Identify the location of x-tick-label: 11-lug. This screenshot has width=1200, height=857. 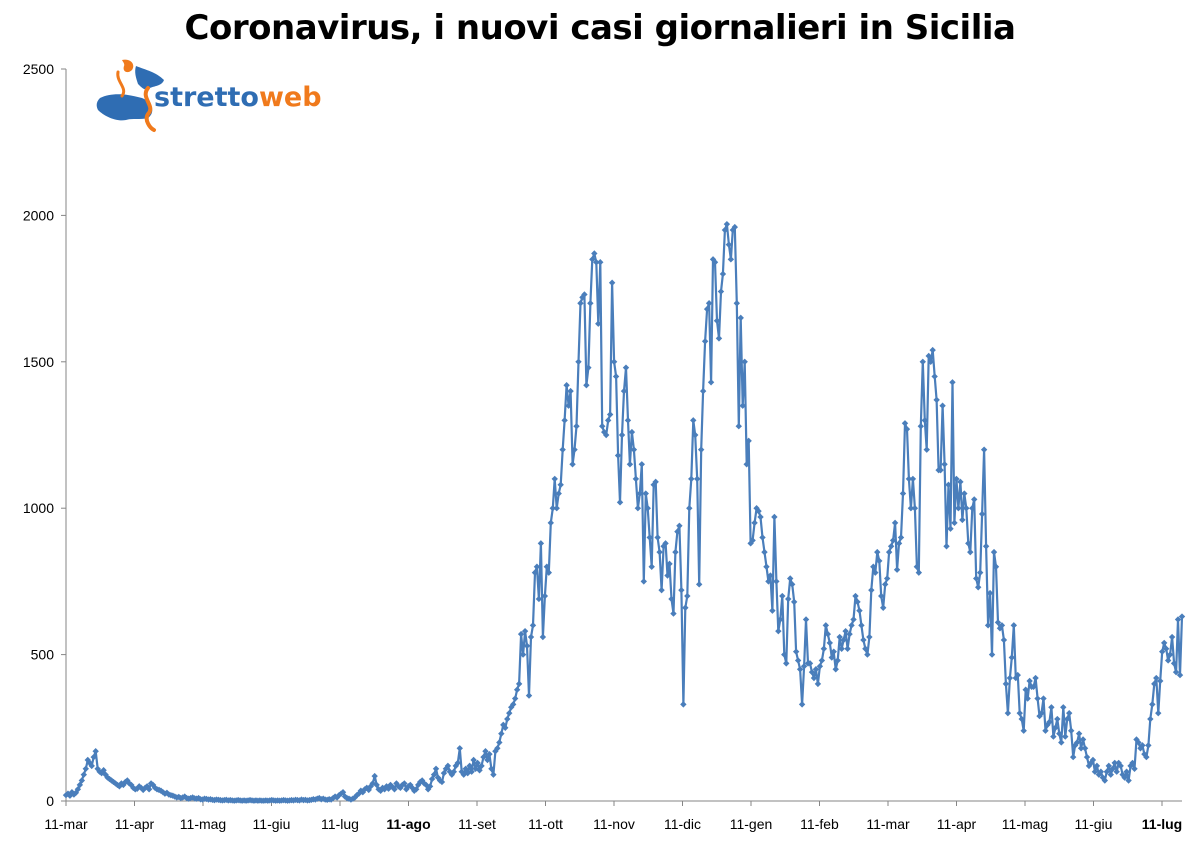
(1162, 824).